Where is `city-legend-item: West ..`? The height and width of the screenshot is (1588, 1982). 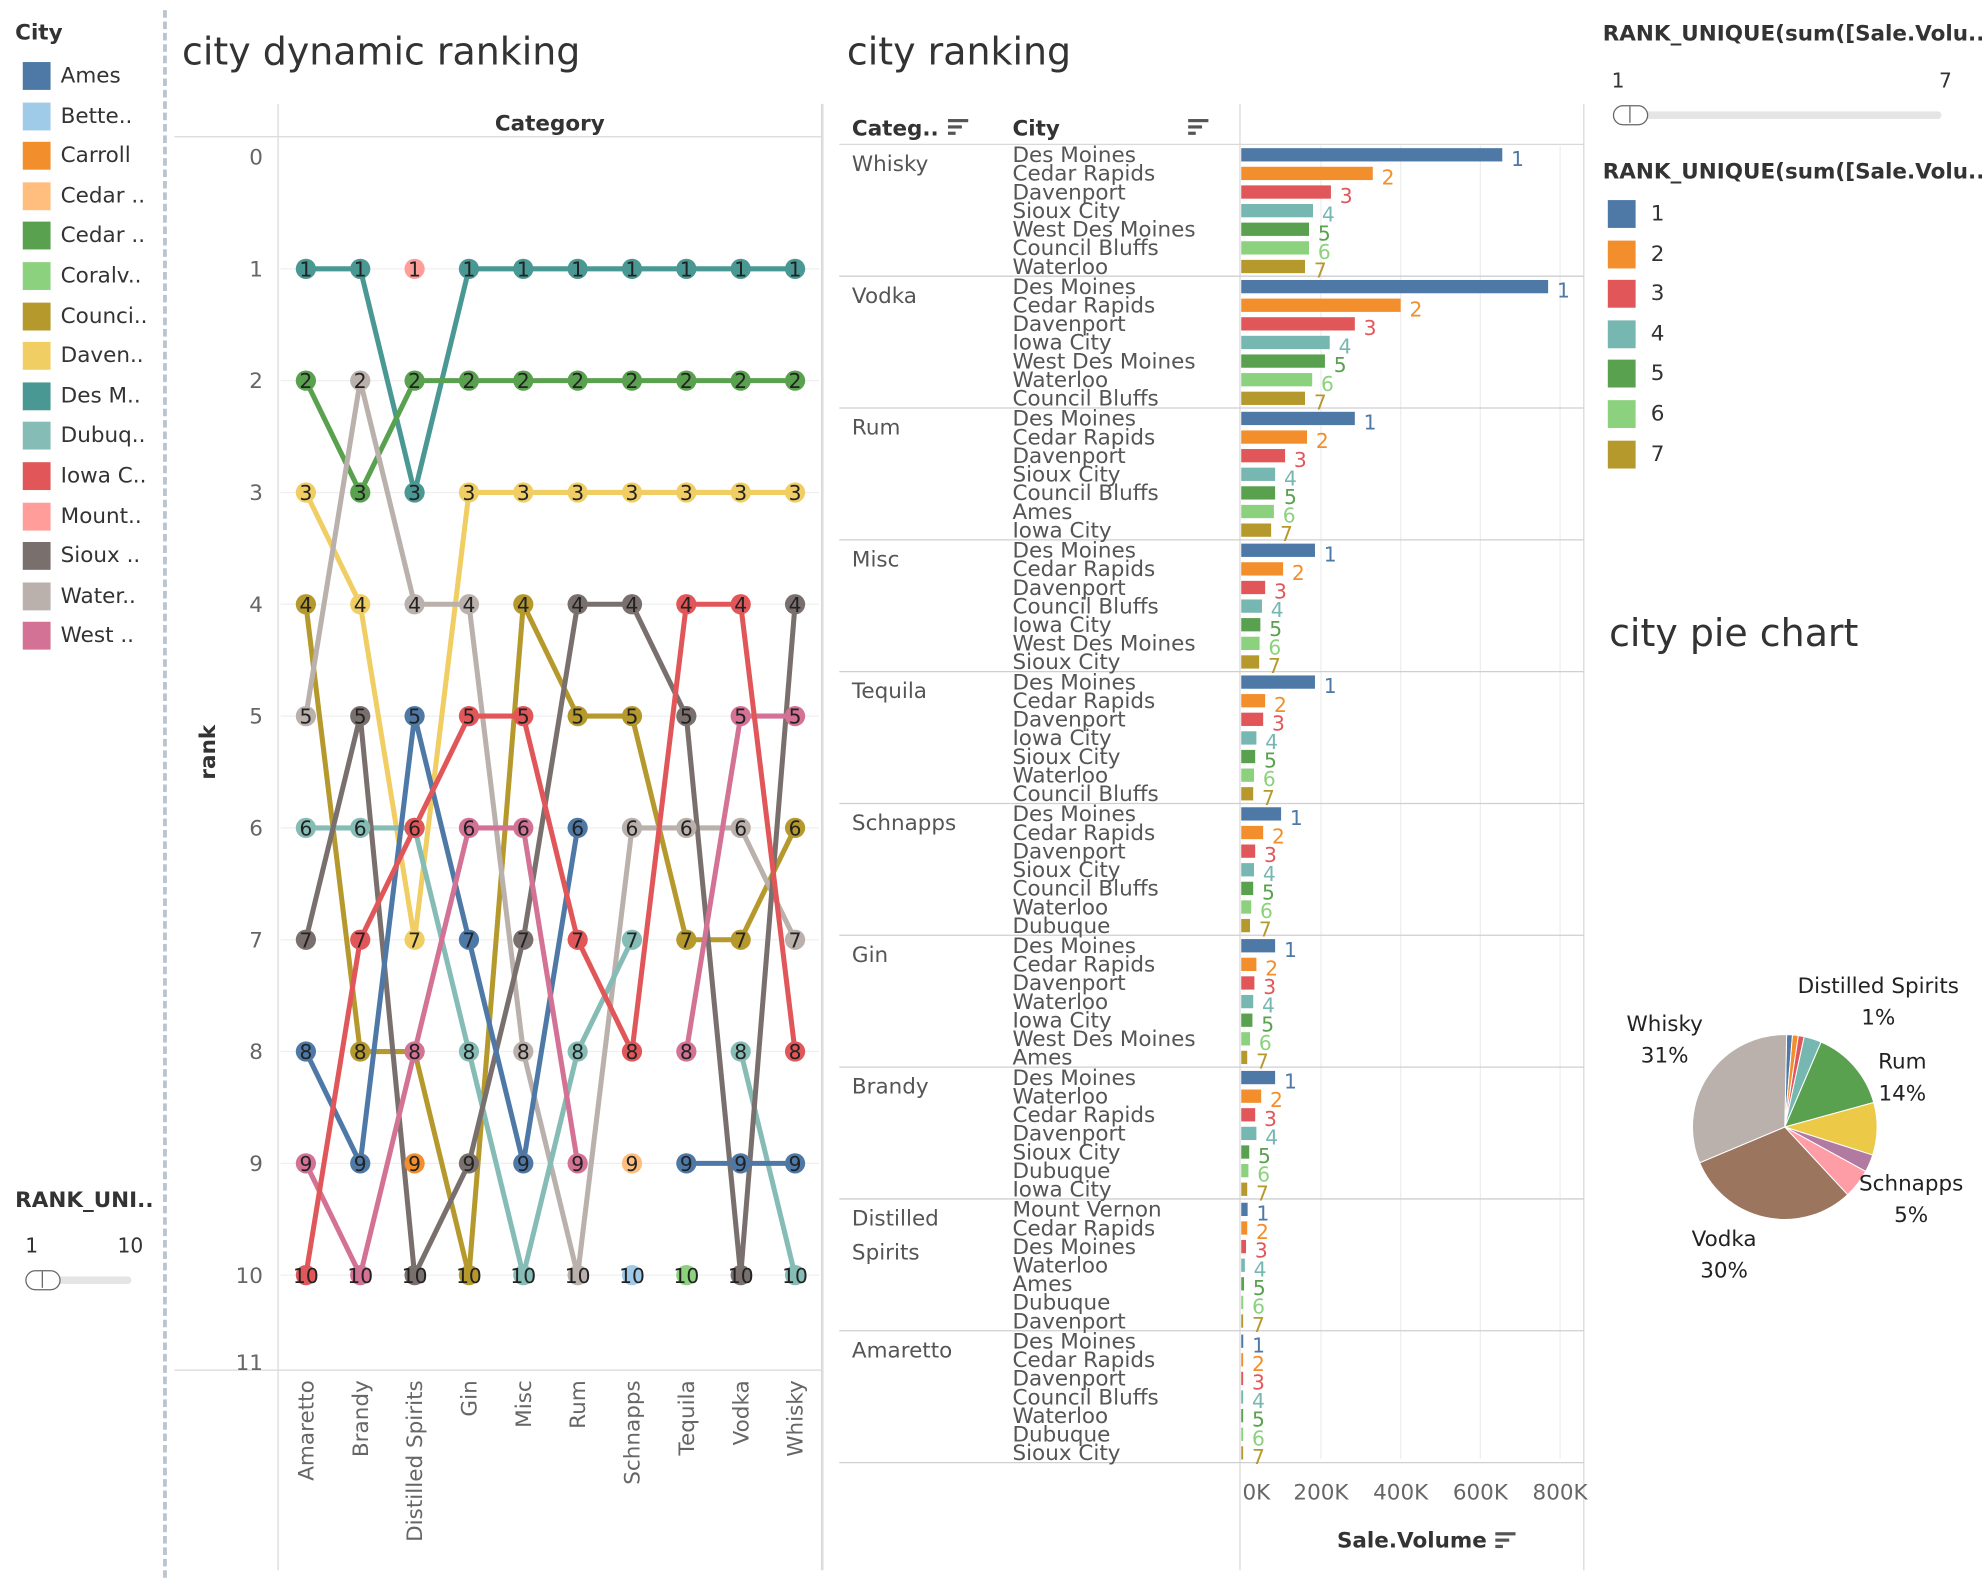 city-legend-item: West .. is located at coordinates (78, 636).